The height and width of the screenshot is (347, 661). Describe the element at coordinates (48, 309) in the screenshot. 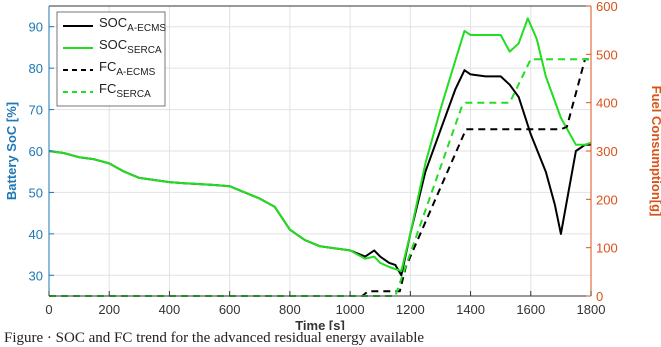

I see `x-tick-label: 0` at that location.